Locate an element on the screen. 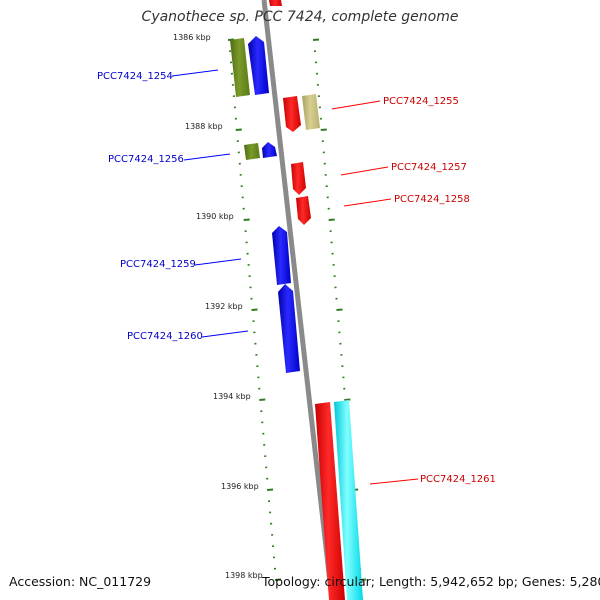 The width and height of the screenshot is (600, 600). map-title: Cyanothece sp. PCC 7424, complete genome is located at coordinates (300, 17).